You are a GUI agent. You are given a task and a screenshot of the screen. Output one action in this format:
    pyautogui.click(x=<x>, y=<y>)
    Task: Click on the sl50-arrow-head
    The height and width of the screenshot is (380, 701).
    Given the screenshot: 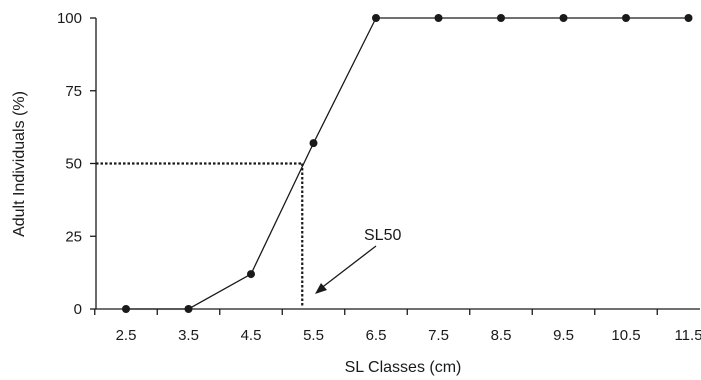 What is the action you would take?
    pyautogui.click(x=321, y=288)
    